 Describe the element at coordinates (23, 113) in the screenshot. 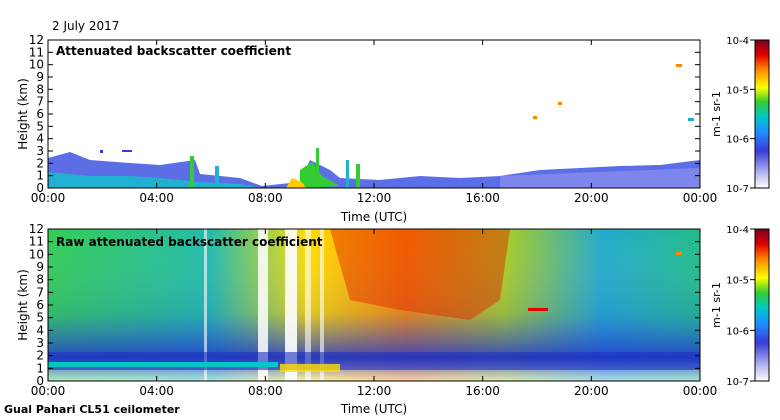

I see `panel1-ylabel: Height (km)` at that location.